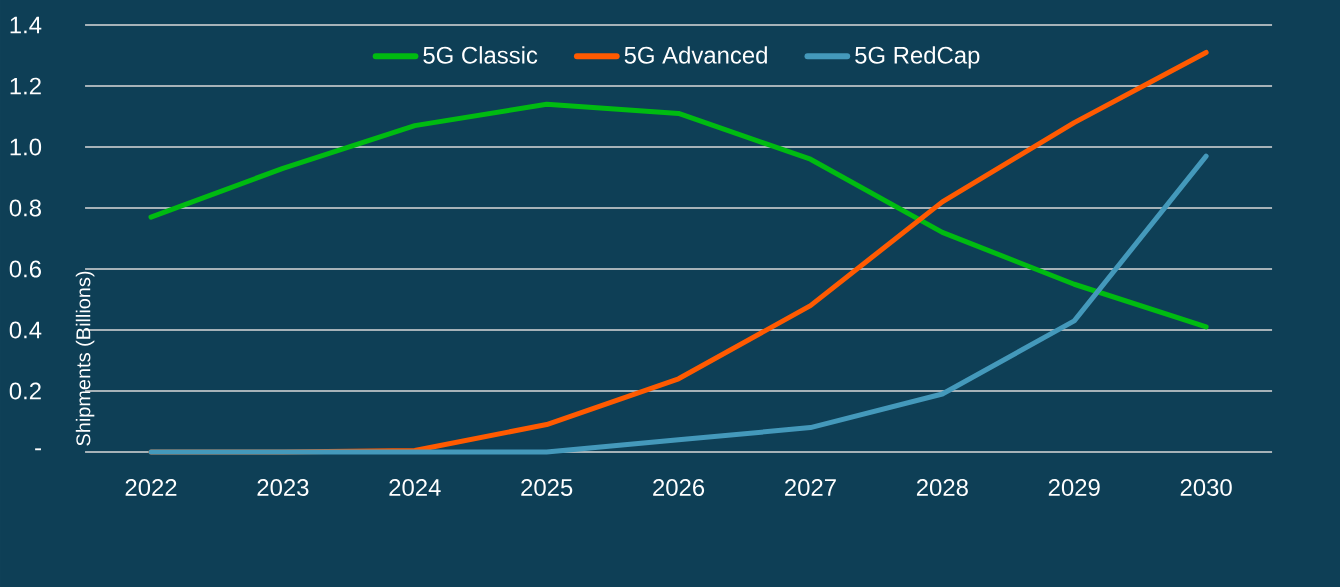 This screenshot has width=1340, height=587. I want to click on legend-label: 5G Classic, so click(480, 55).